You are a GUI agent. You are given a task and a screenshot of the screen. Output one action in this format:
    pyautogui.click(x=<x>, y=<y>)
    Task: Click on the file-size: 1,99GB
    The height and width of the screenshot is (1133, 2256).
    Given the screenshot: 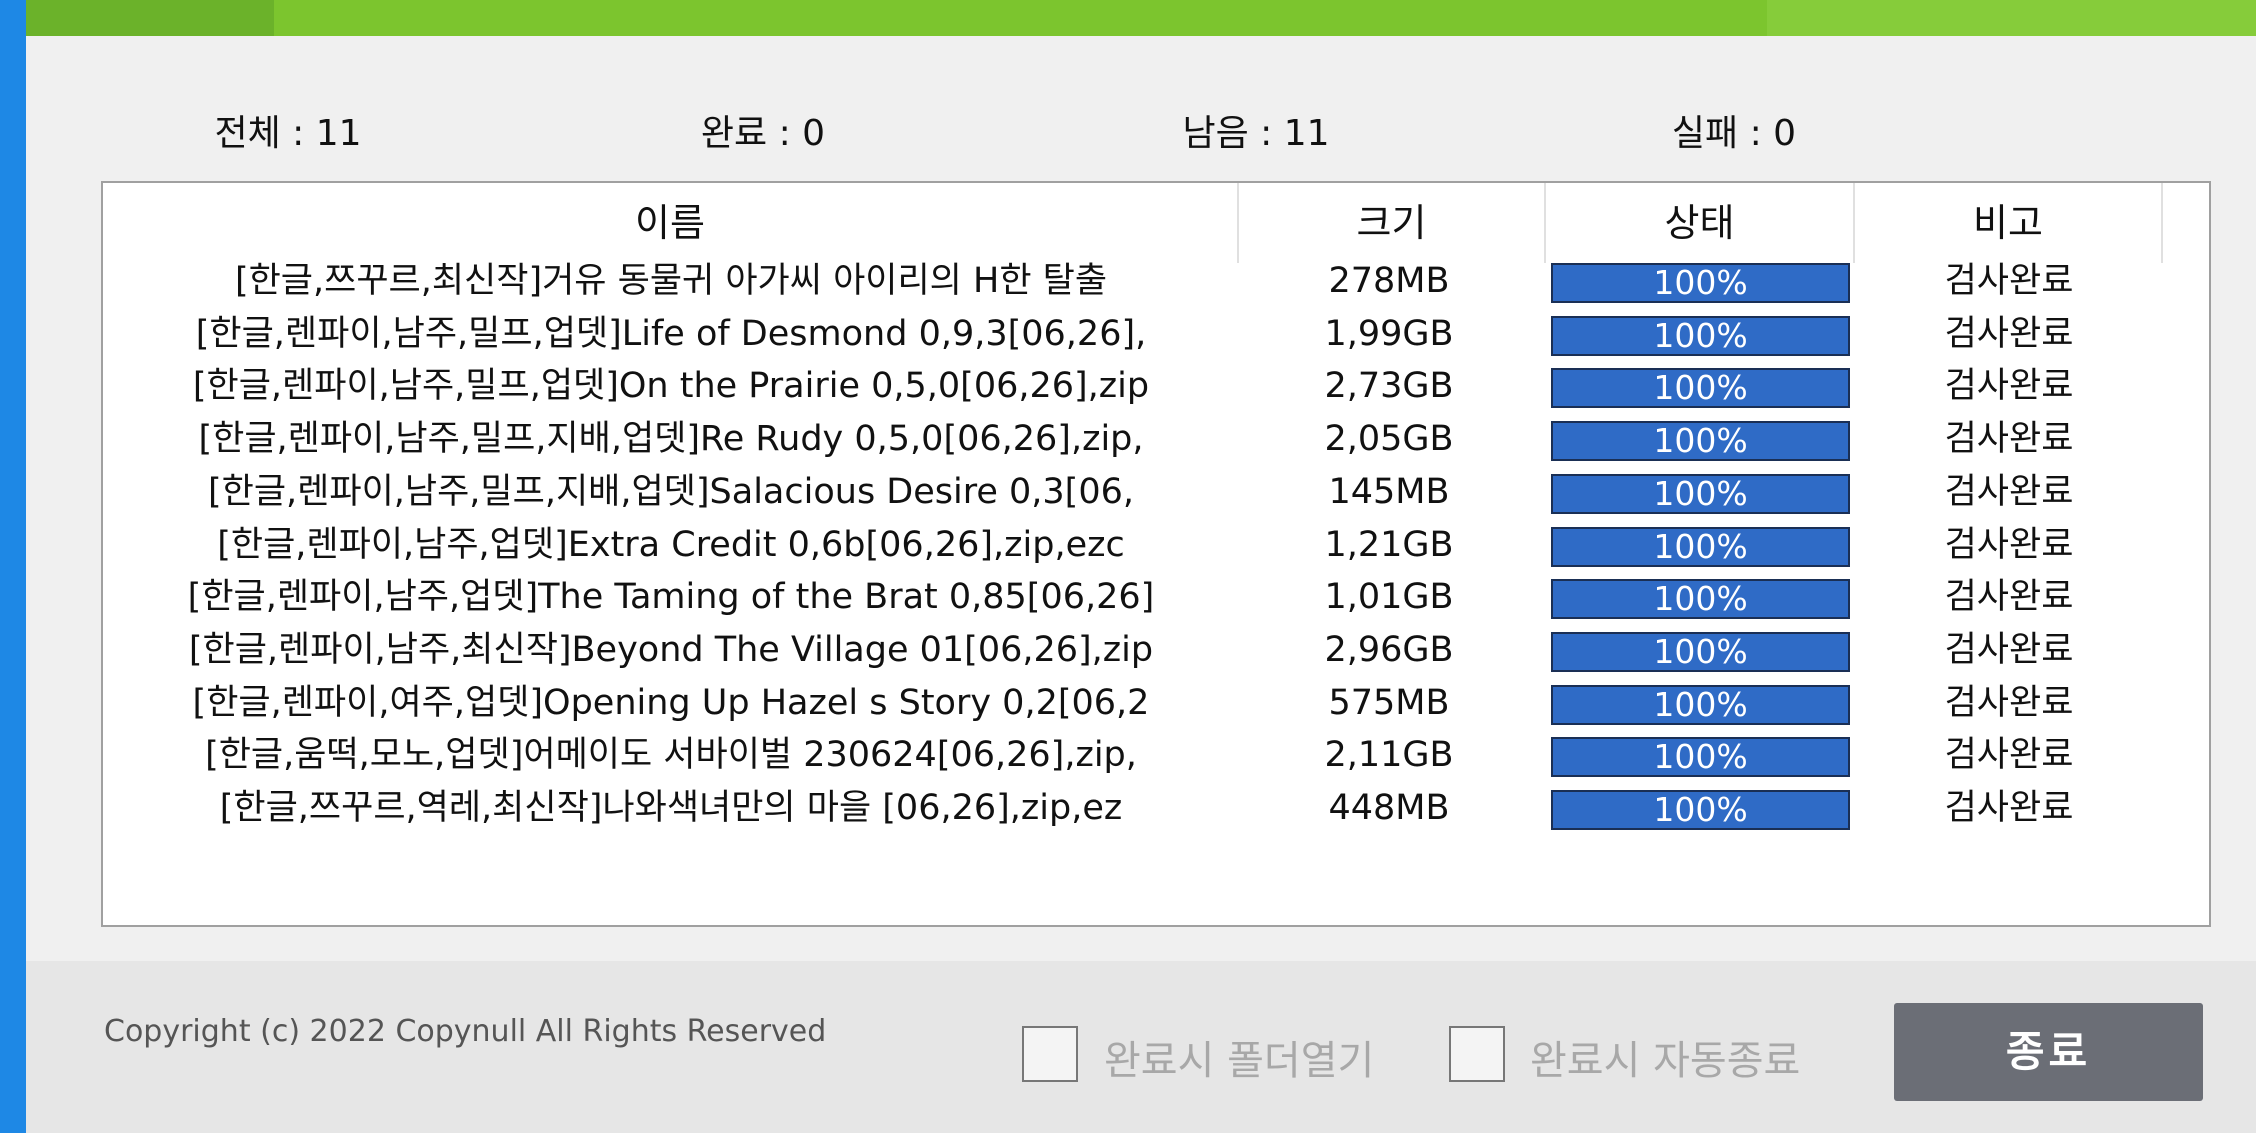 What is the action you would take?
    pyautogui.click(x=1389, y=333)
    